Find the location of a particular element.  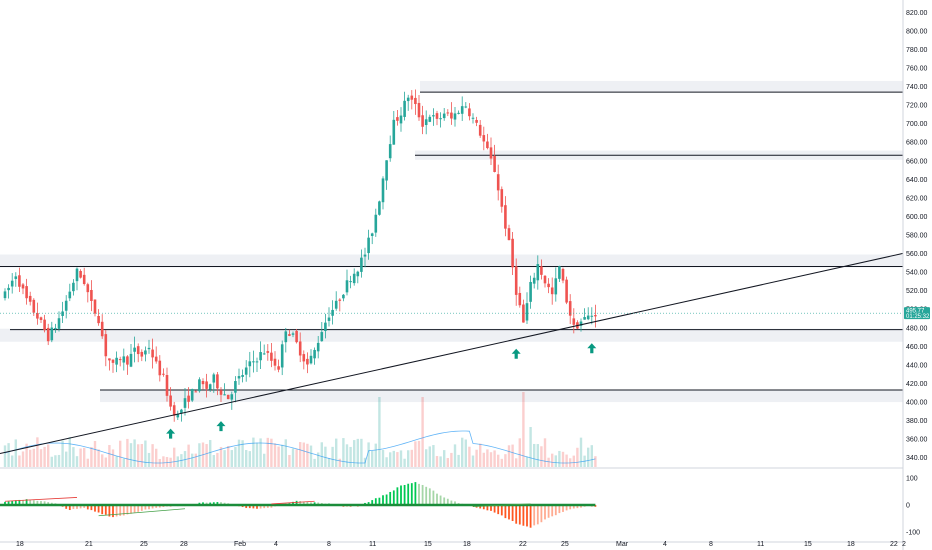

oscillator-axis: 100 0 -100 is located at coordinates (913, 506).